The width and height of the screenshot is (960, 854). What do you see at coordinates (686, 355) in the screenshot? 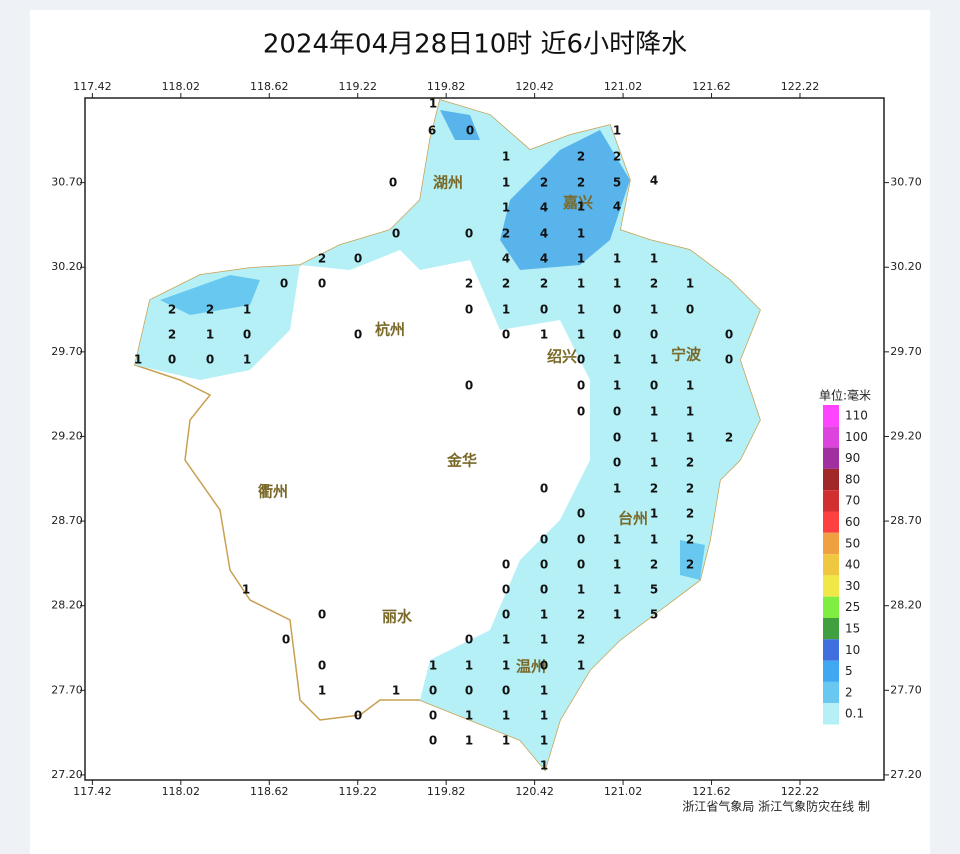
I see `city-label: 宁波` at bounding box center [686, 355].